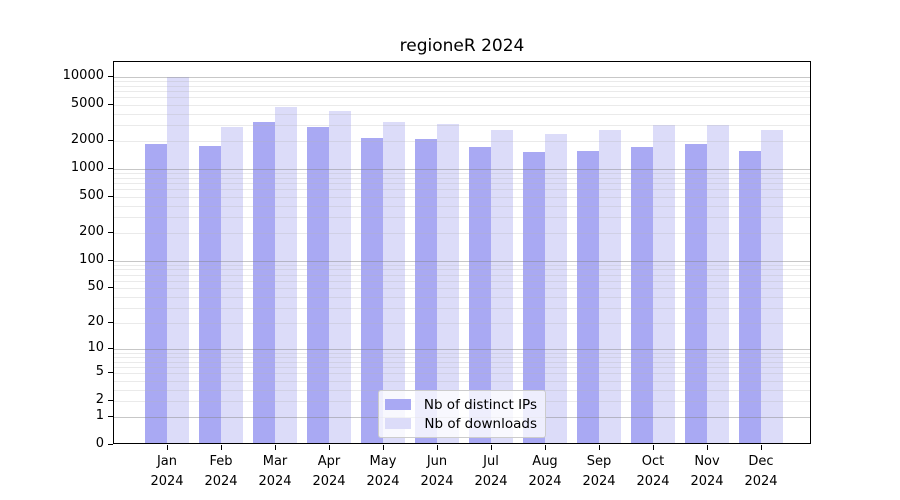  I want to click on x-tick-sep-2024, so click(599, 447).